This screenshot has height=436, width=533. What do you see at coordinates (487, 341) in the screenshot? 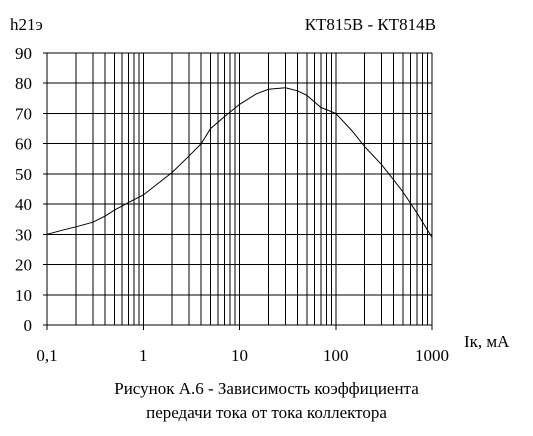
I see `x-axis-label: Iк, мА` at bounding box center [487, 341].